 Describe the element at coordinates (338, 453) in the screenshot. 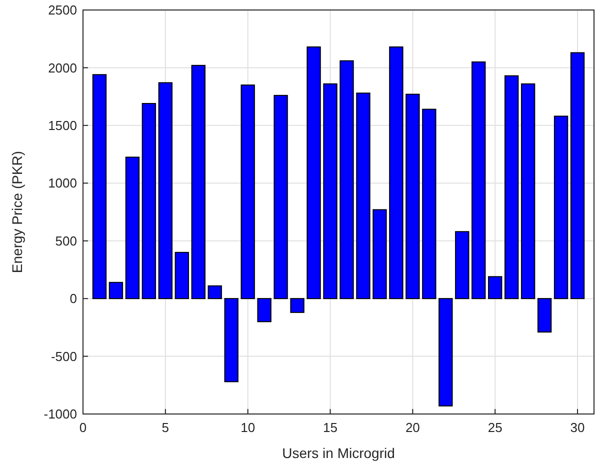

I see `x-axis-title: Users in Microgrid` at that location.